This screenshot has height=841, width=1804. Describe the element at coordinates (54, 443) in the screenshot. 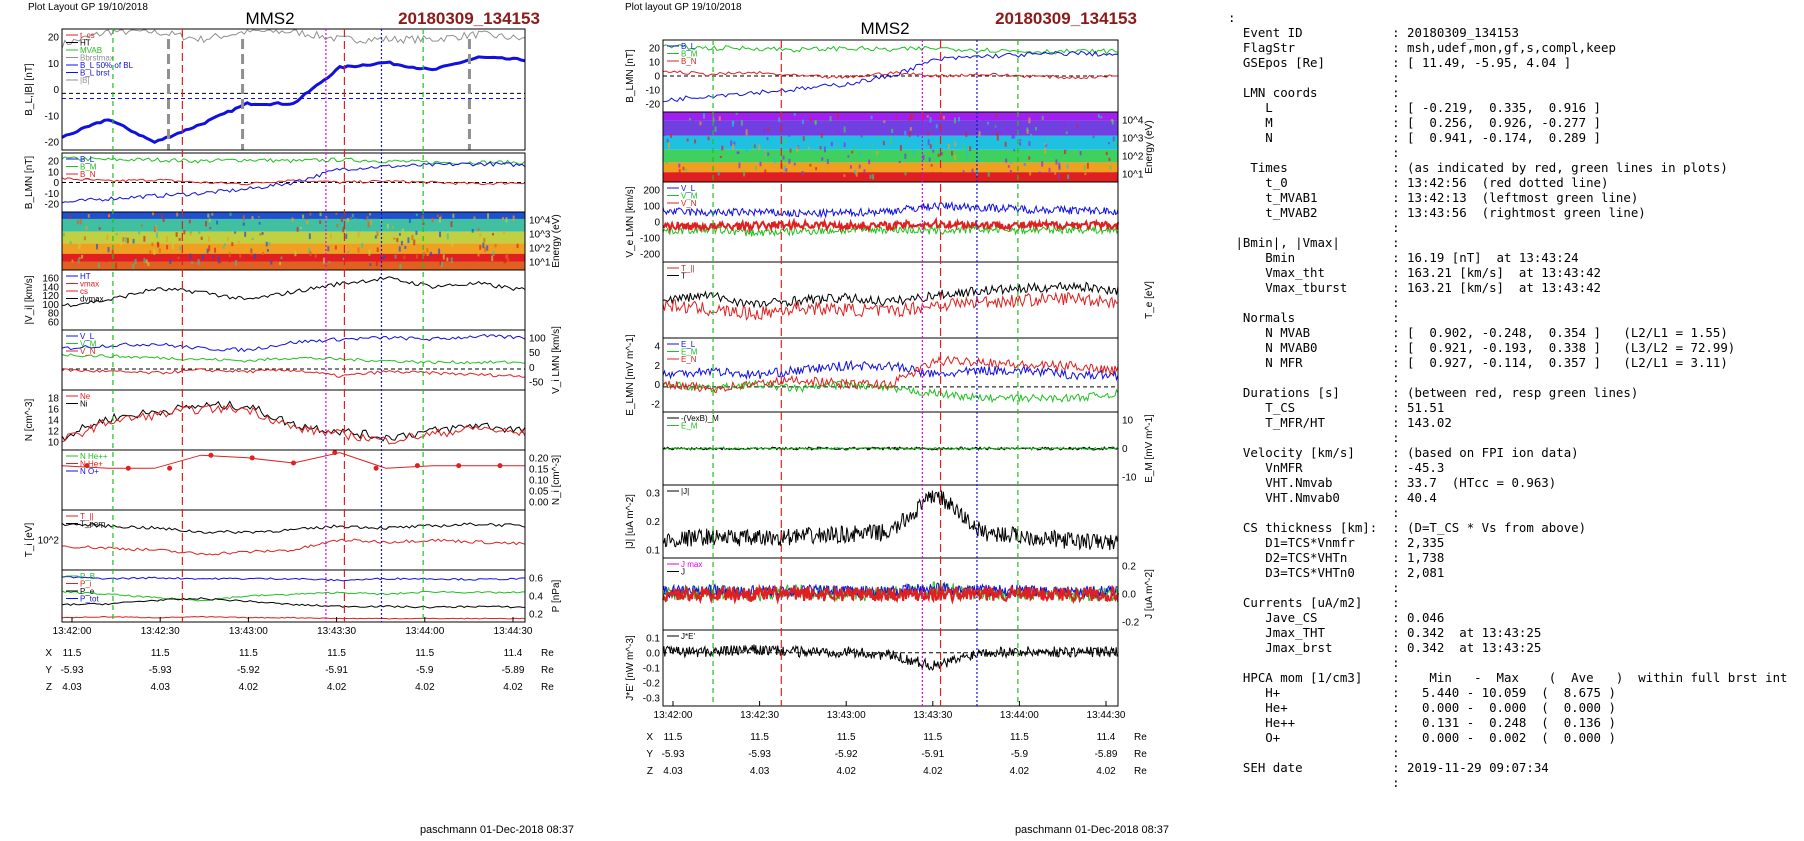

I see `y-tick-label: 10` at that location.